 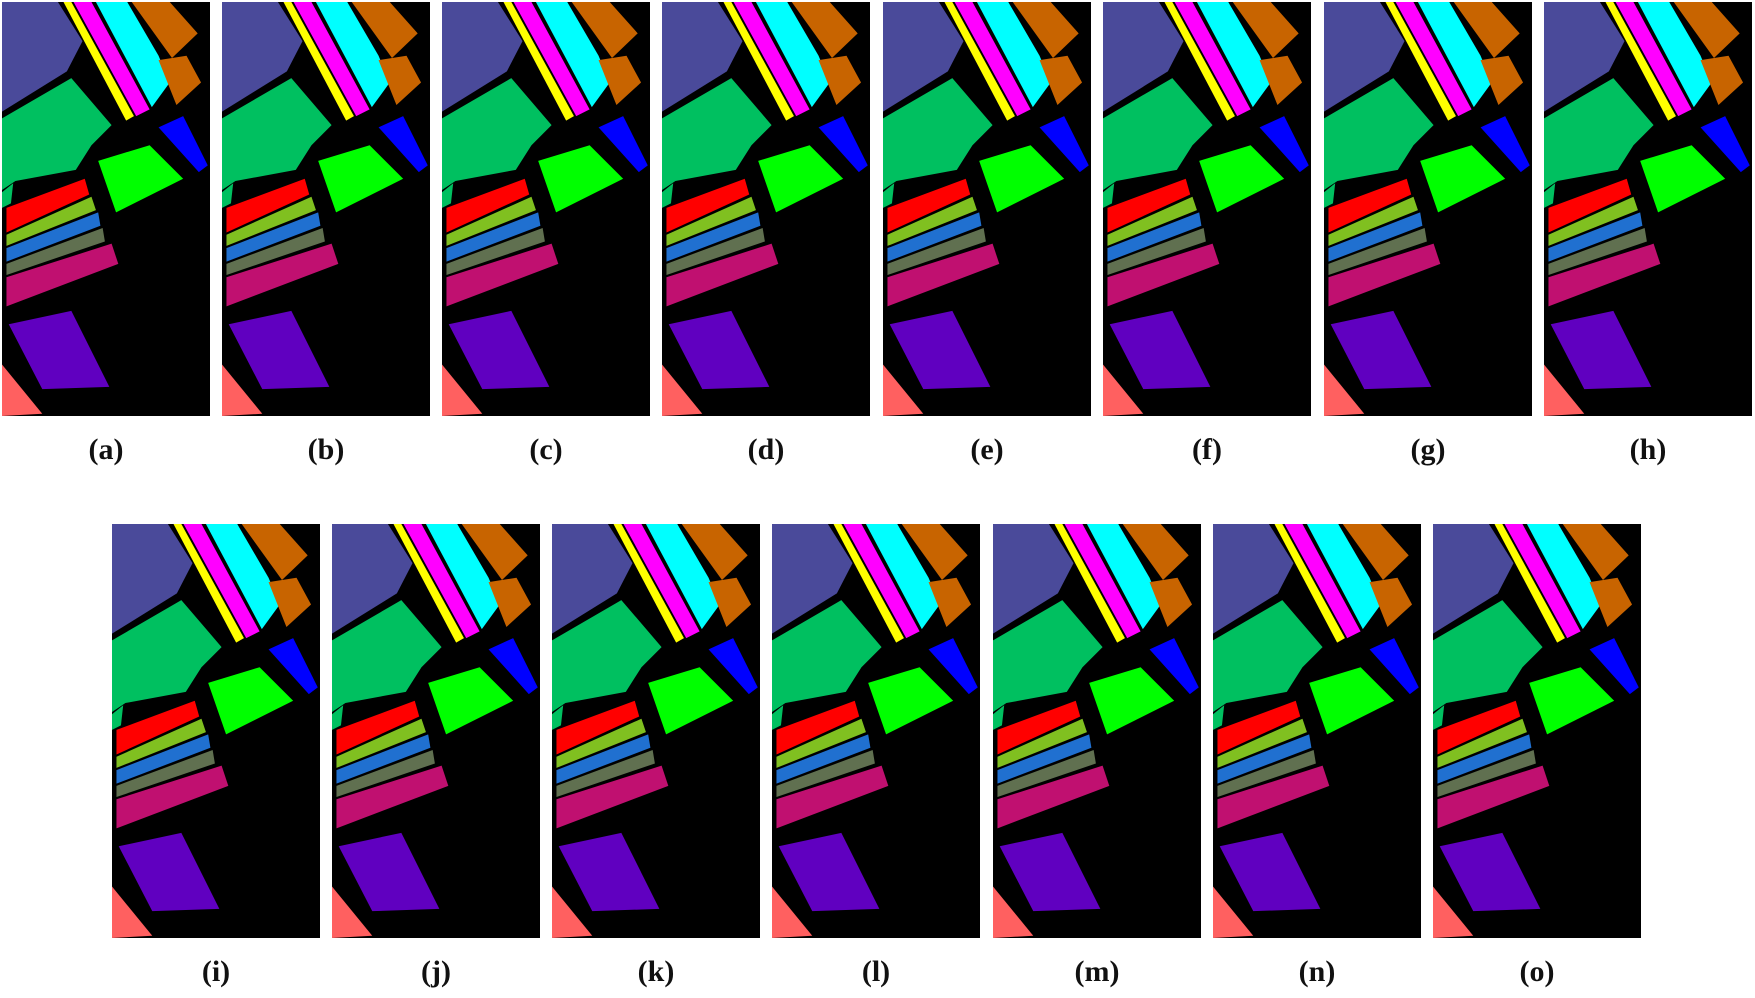 I want to click on panel-label: (b), so click(x=326, y=449).